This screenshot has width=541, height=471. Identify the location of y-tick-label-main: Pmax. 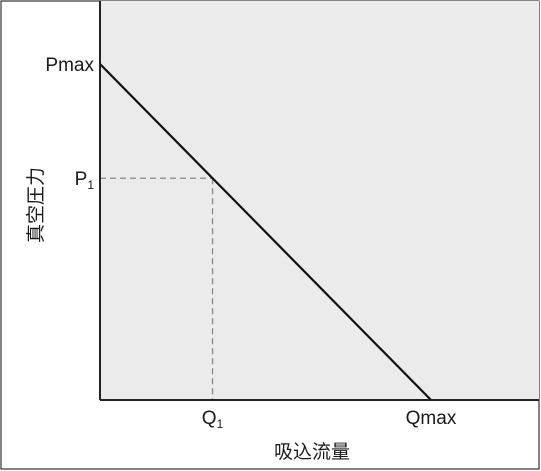
(69, 65).